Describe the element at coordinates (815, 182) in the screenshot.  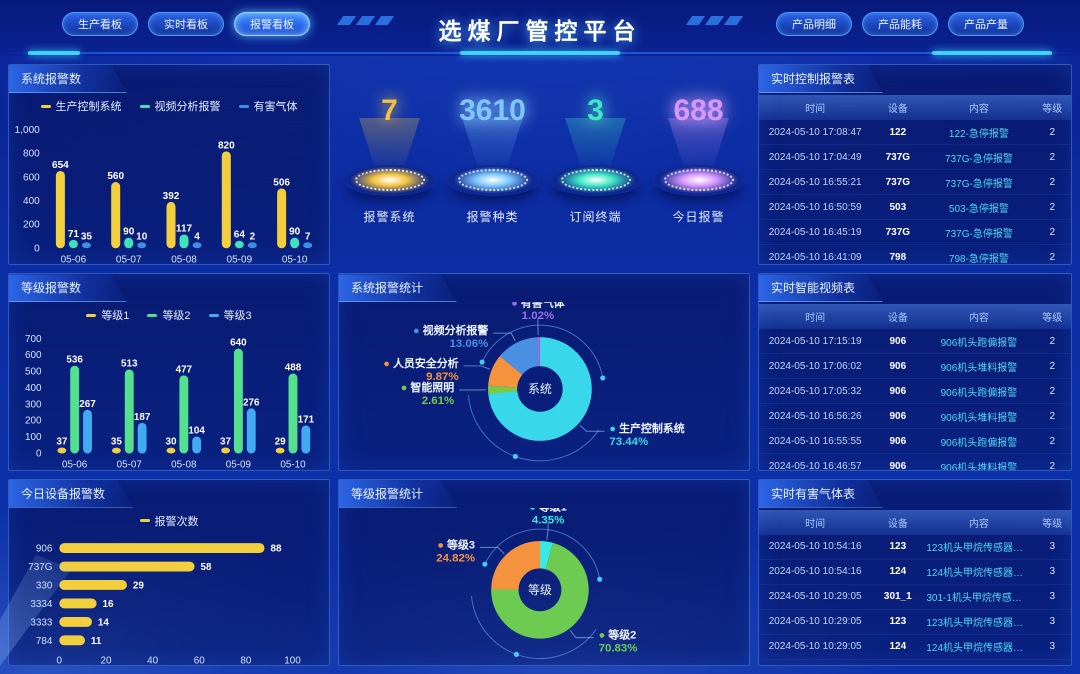
I see `table-cell: 2024-05-10 16:55:21` at that location.